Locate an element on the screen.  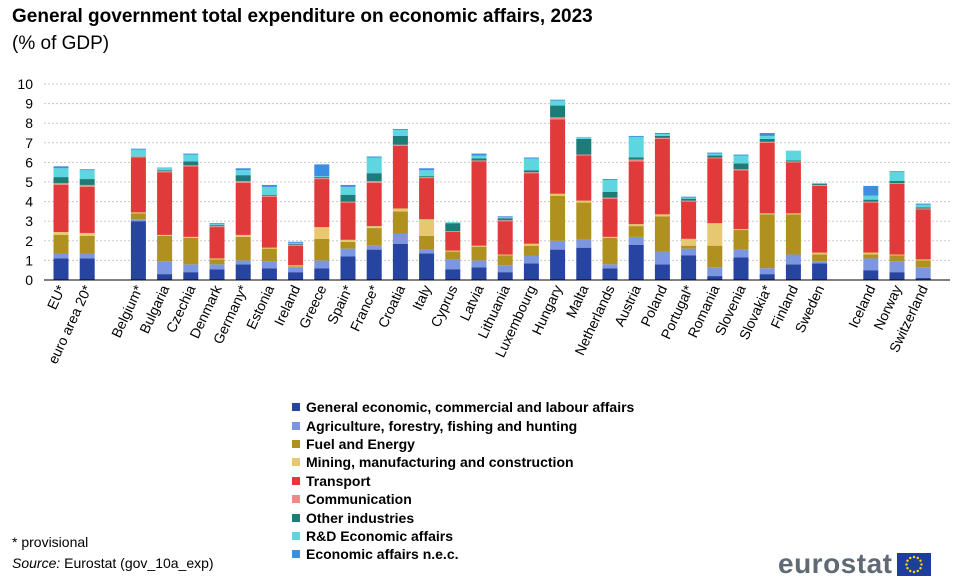
source-text: Eurostat (gov_10a_exp) is located at coordinates (139, 563).